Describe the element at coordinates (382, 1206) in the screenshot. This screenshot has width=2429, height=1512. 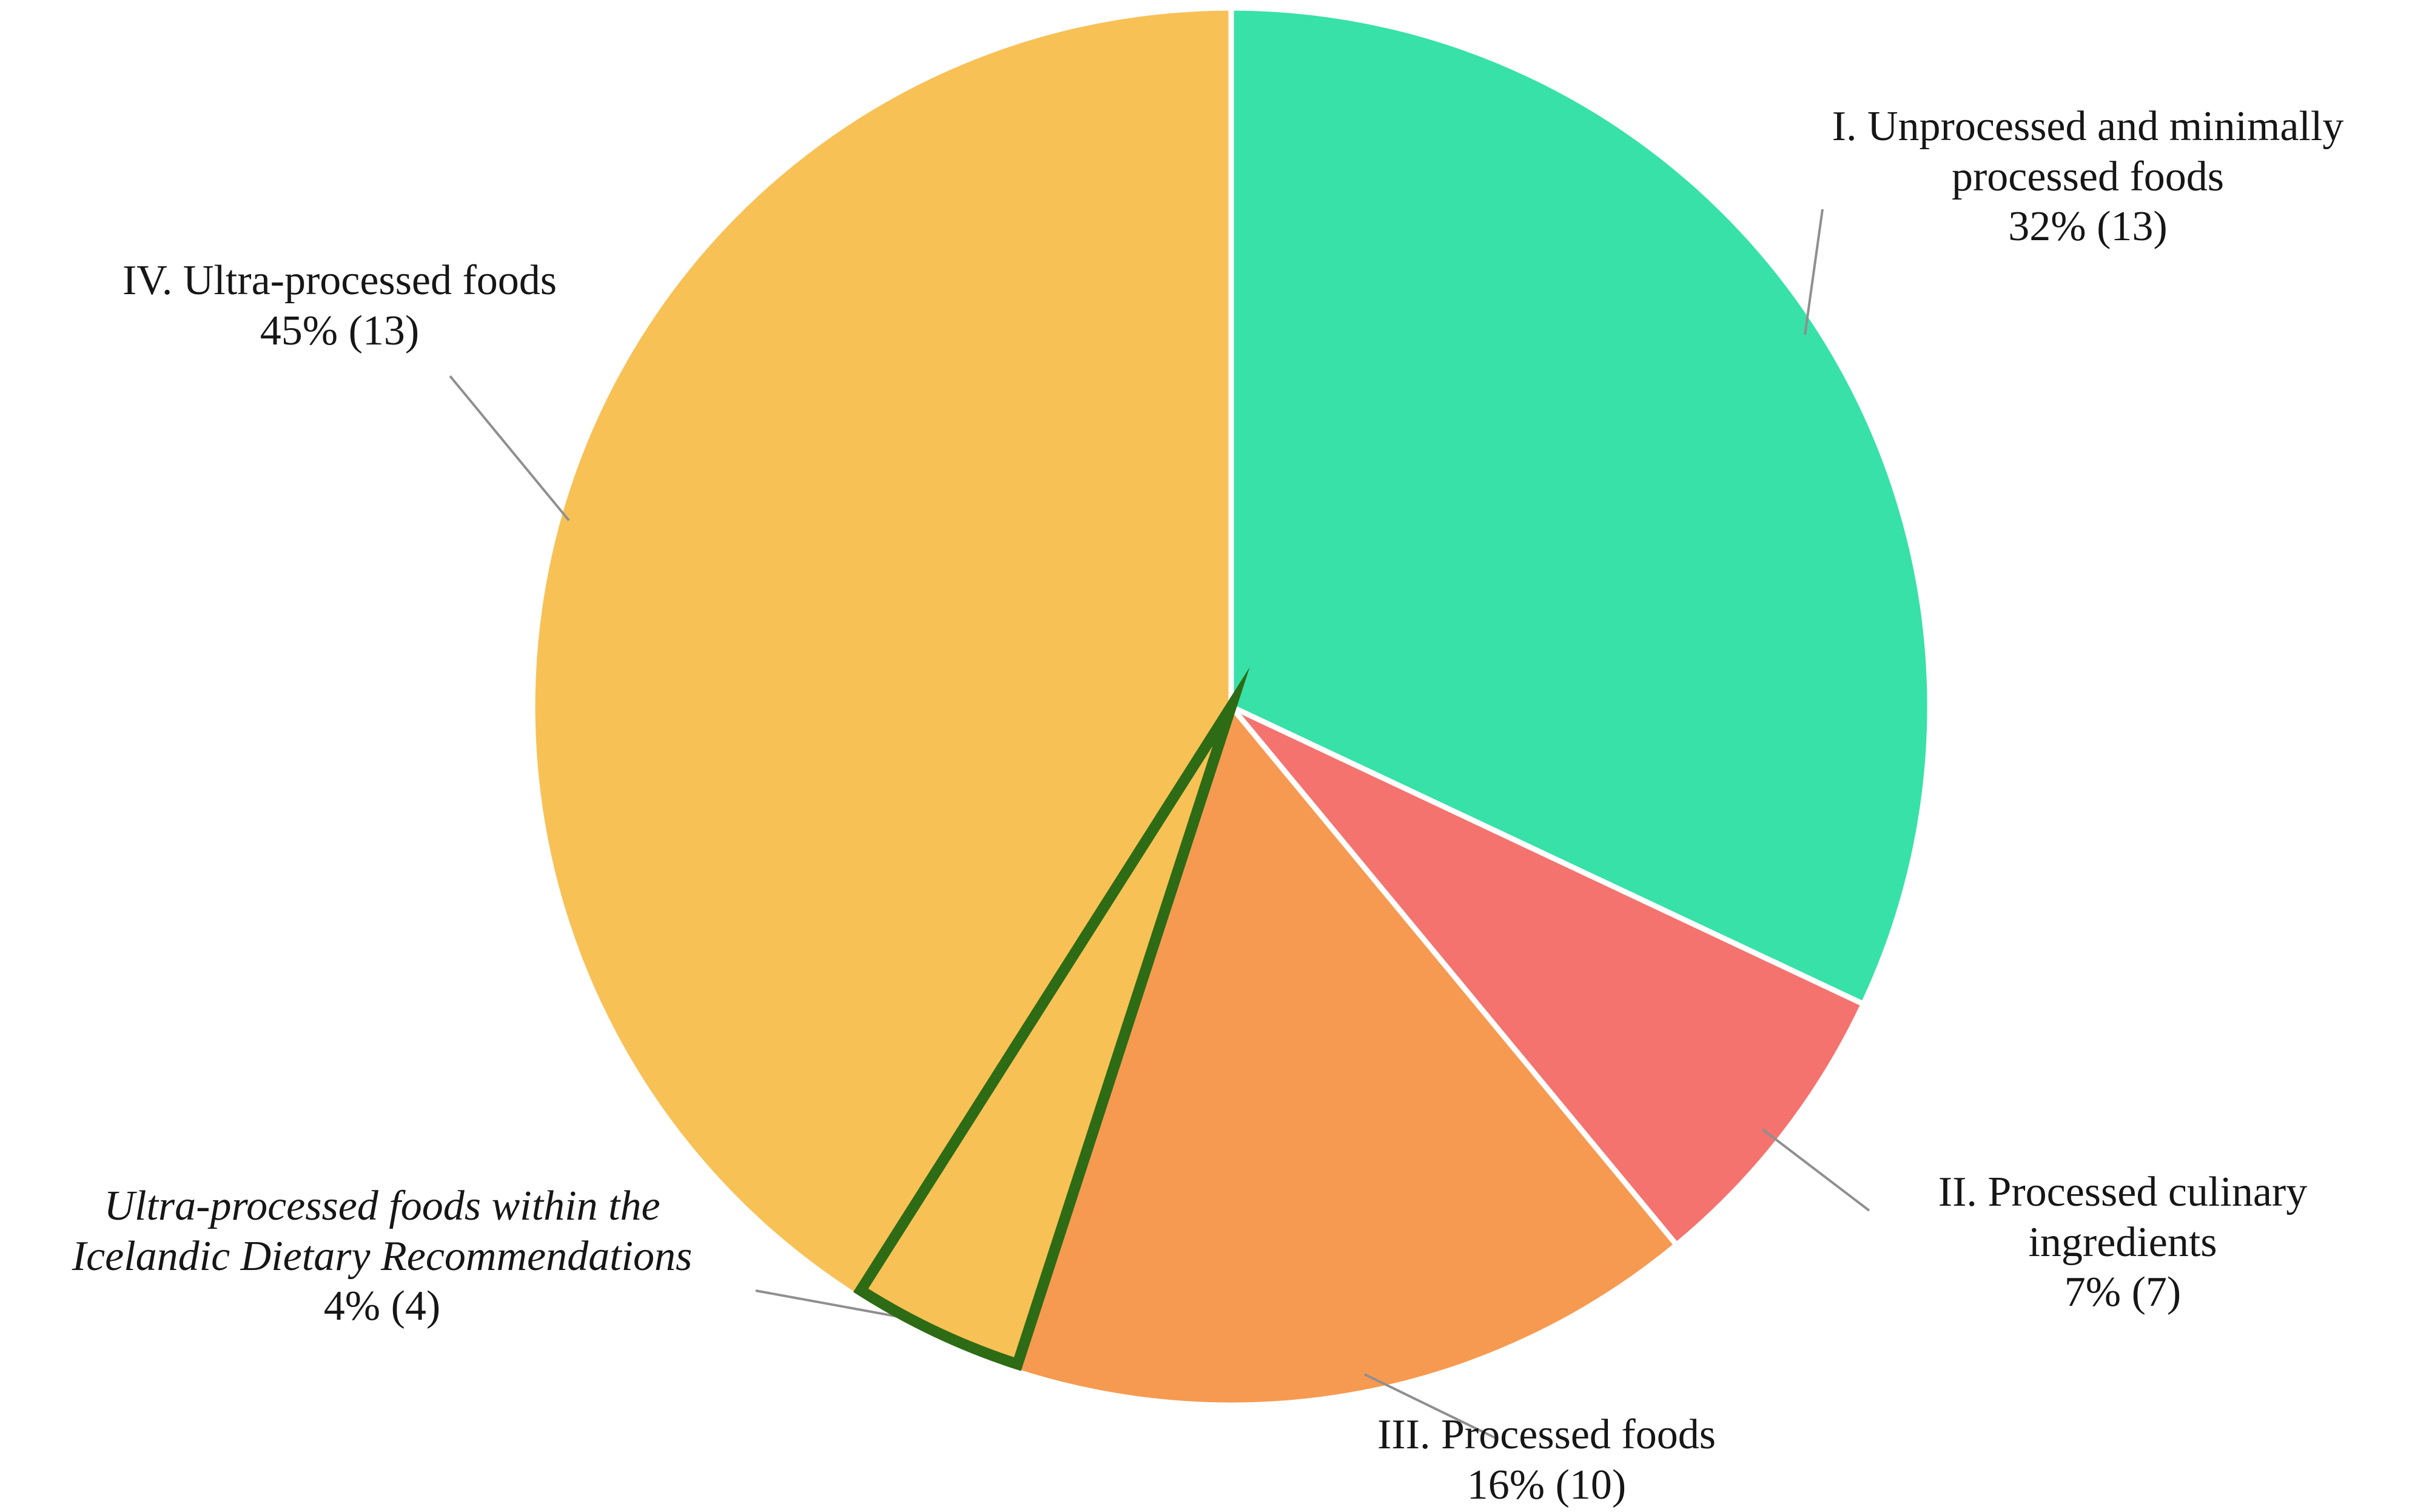
I see `highlight-label-text: Ultra-processed foods within the` at that location.